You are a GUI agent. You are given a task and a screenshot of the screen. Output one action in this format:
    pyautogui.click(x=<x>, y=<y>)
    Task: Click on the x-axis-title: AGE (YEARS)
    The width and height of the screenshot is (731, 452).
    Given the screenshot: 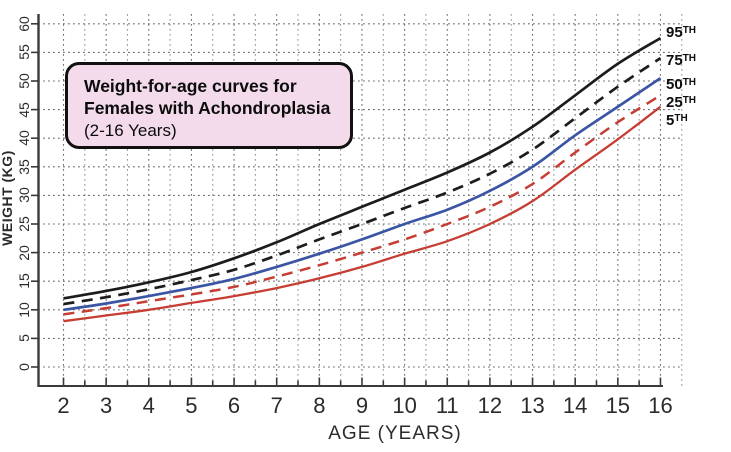 What is the action you would take?
    pyautogui.click(x=395, y=433)
    